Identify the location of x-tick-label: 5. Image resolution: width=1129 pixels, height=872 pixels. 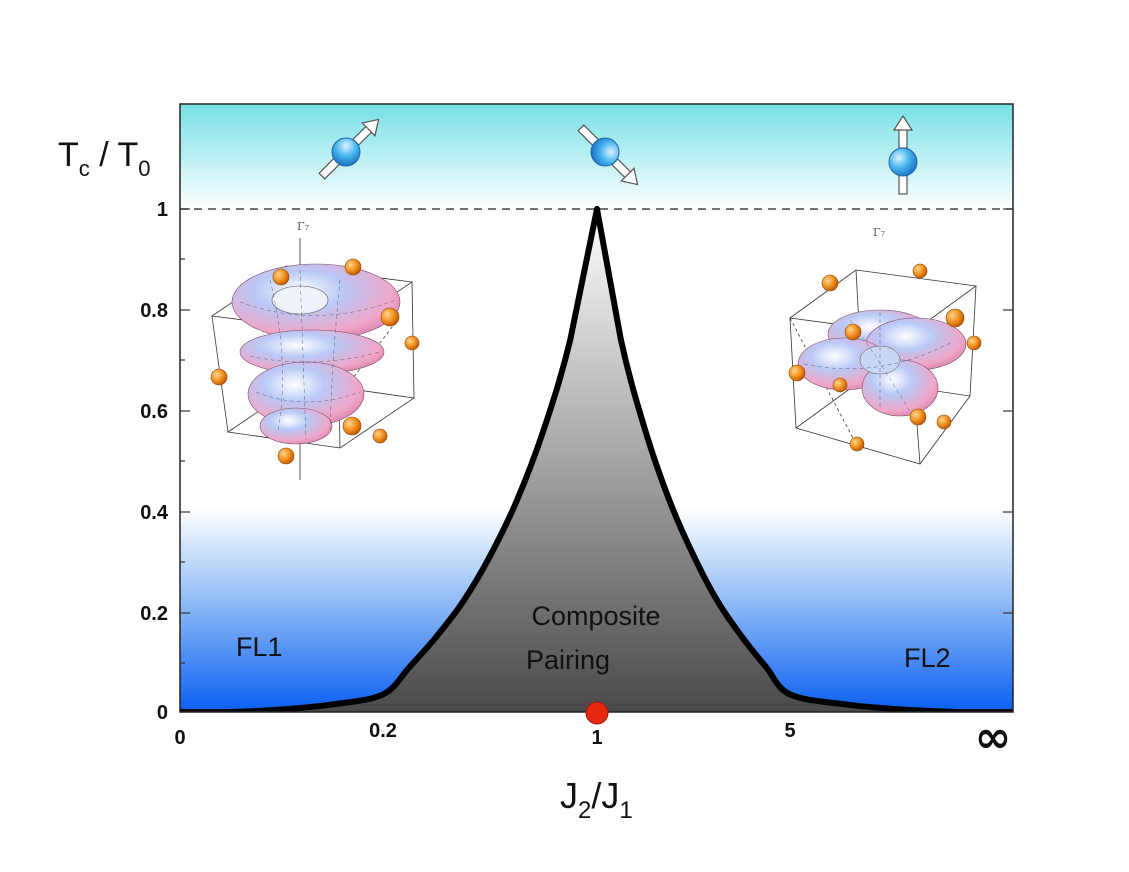
(789, 731).